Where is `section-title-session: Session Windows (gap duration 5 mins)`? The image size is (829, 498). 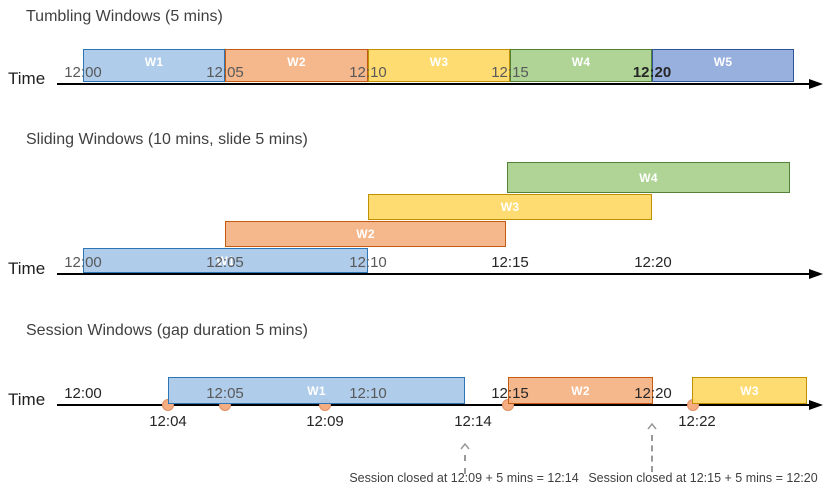 section-title-session: Session Windows (gap duration 5 mins) is located at coordinates (167, 330).